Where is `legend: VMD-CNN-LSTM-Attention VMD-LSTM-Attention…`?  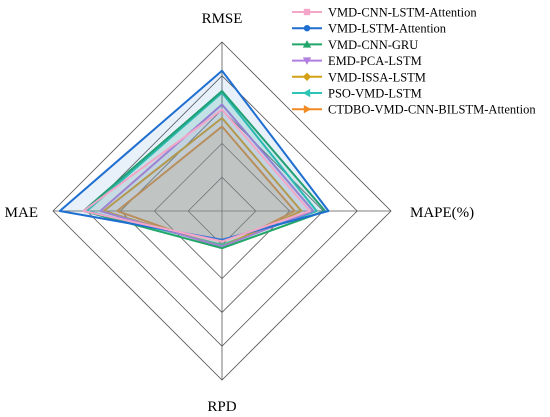 legend: VMD-CNN-LSTM-Attention VMD-LSTM-Attention… is located at coordinates (414, 61).